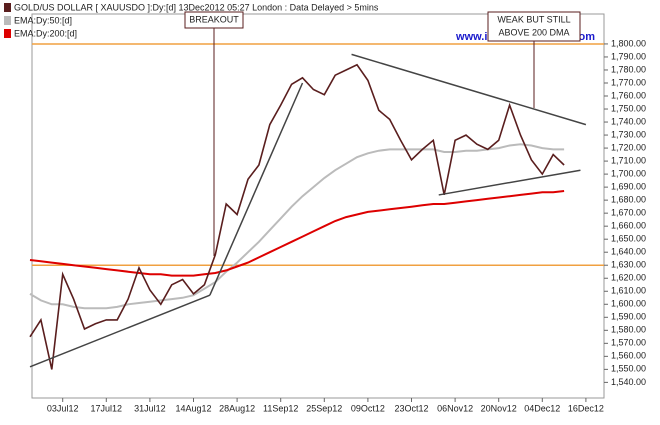 The width and height of the screenshot is (660, 425). I want to click on y-tick-label: 1,790.00, so click(628, 56).